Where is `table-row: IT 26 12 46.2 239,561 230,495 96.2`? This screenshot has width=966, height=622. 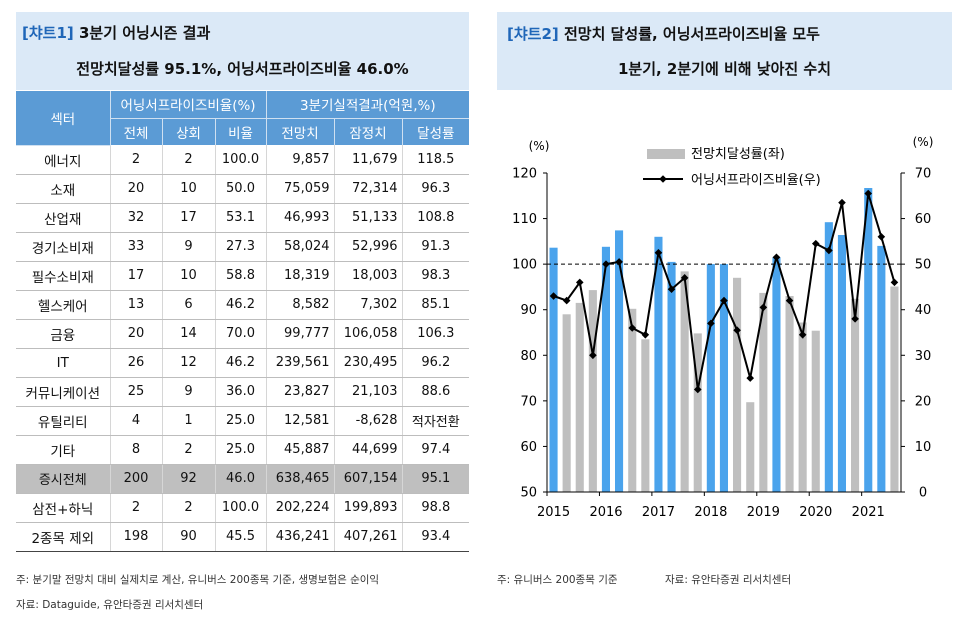 table-row: IT 26 12 46.2 239,561 230,495 96.2 is located at coordinates (243, 363).